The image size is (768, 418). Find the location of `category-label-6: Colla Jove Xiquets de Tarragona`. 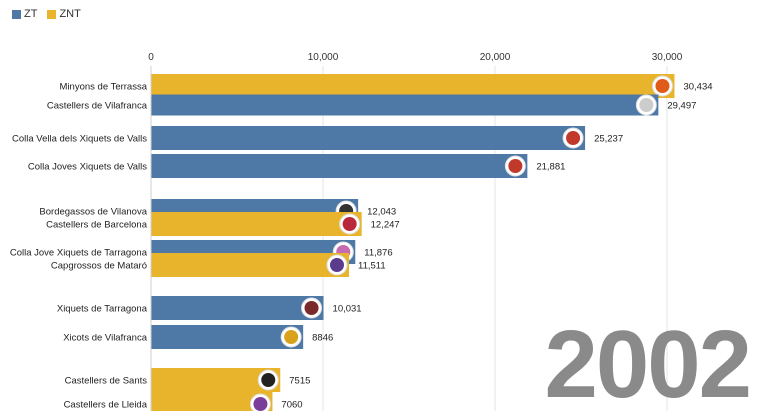

category-label-6: Colla Jove Xiquets de Tarragona is located at coordinates (79, 253).